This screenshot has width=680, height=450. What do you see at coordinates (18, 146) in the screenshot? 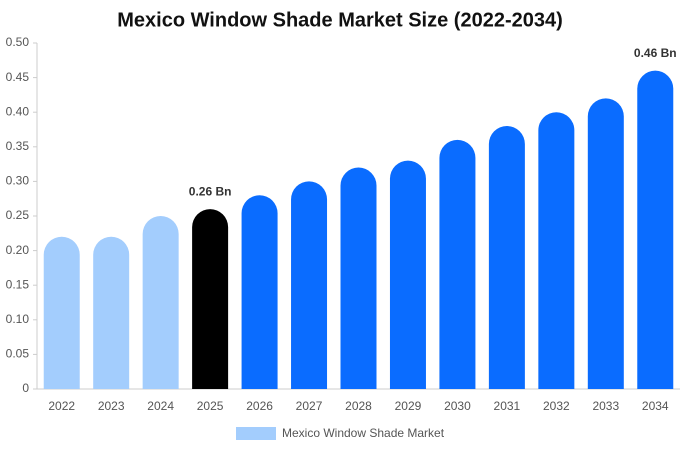
I see `y-tick-label: 0.35` at bounding box center [18, 146].